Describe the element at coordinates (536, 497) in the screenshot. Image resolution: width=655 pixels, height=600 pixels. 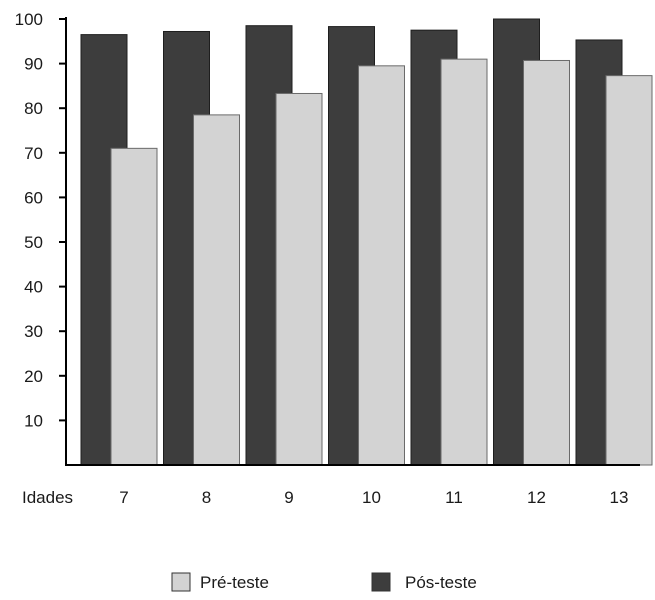
I see `x-tick-label: 12` at that location.